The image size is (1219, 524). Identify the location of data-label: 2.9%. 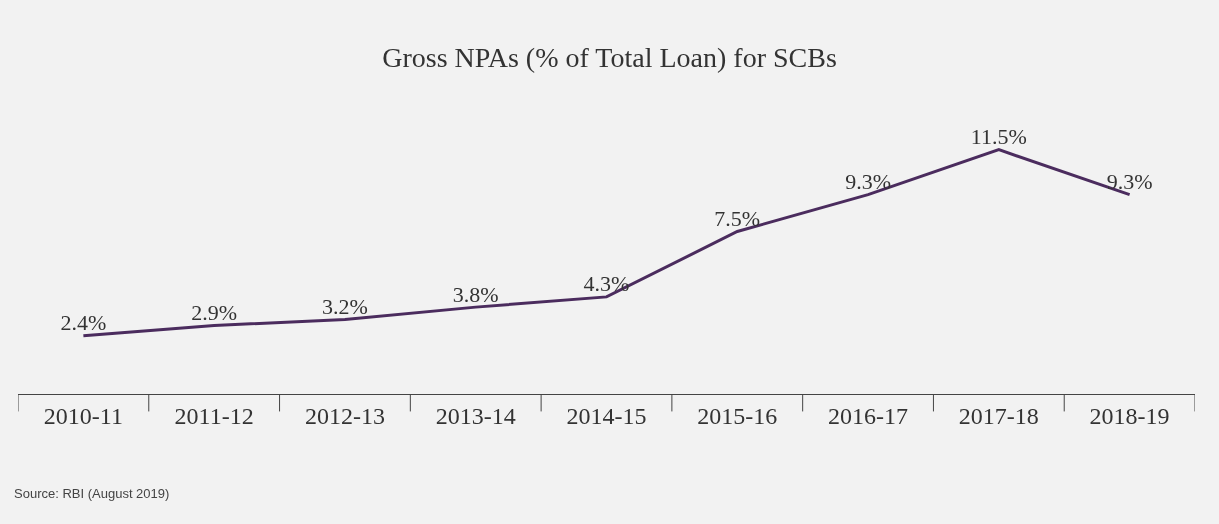
(214, 313).